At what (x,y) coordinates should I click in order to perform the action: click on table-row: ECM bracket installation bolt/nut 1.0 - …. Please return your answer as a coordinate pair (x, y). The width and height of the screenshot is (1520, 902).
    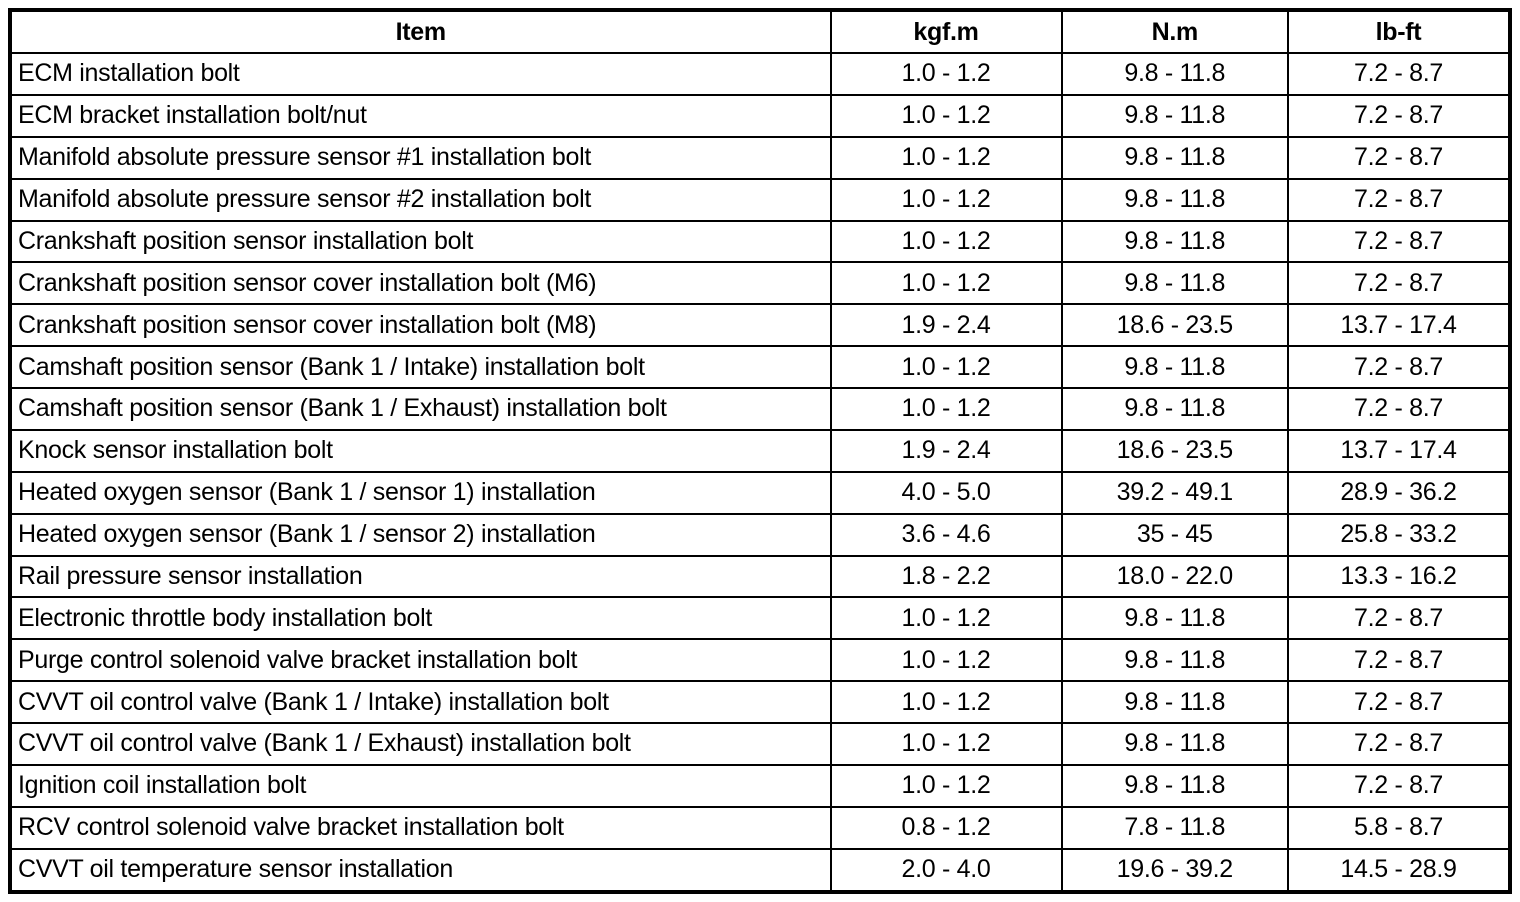
    Looking at the image, I should click on (760, 115).